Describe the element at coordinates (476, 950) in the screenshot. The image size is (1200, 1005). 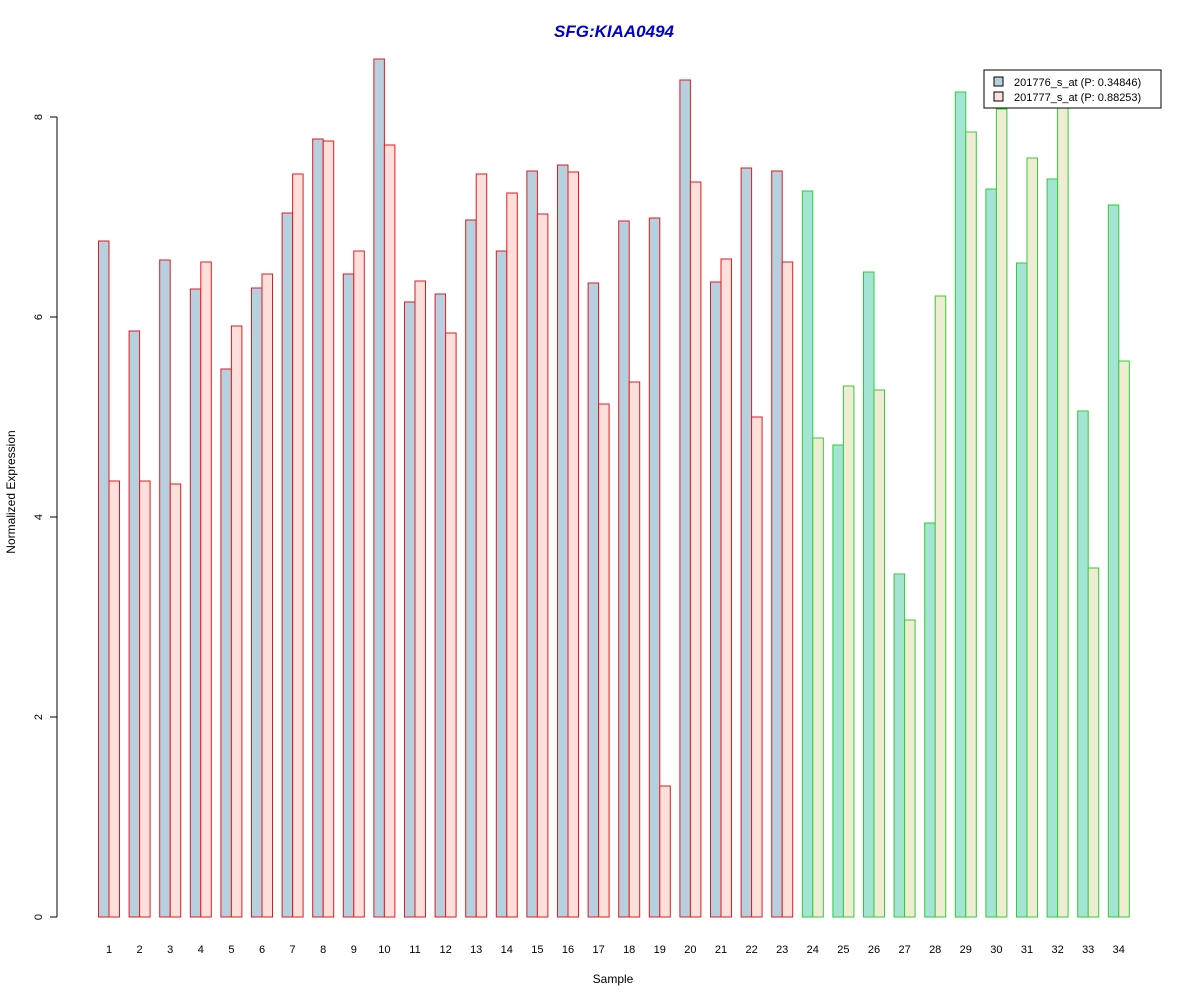
I see `x-tick-label-13: 13` at that location.